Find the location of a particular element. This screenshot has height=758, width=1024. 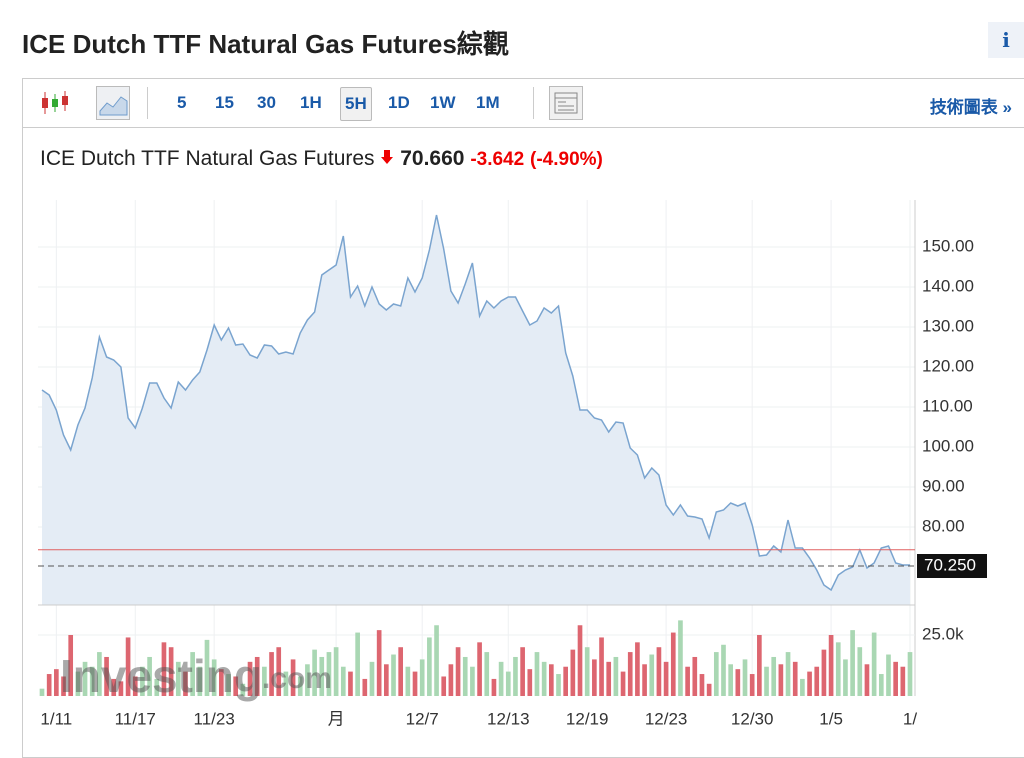

interval-button: 1W is located at coordinates (443, 102).